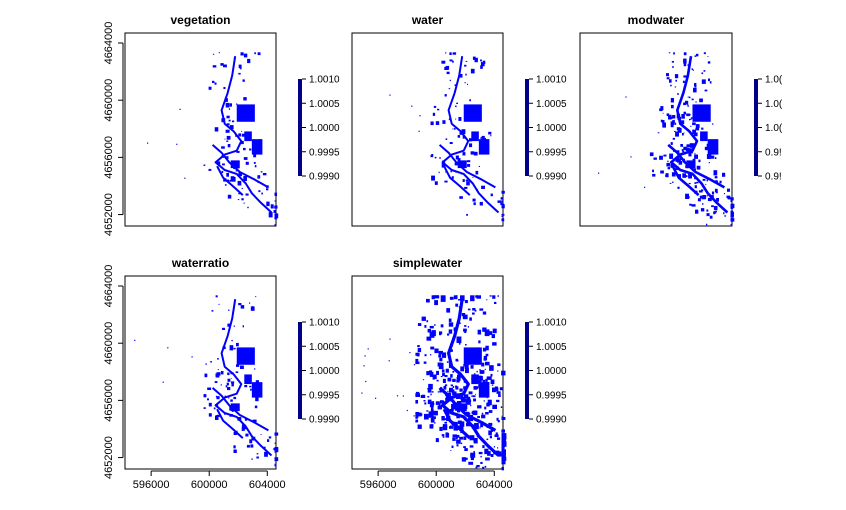  What do you see at coordinates (206, 381) in the screenshot?
I see `water-mask-waterratio` at bounding box center [206, 381].